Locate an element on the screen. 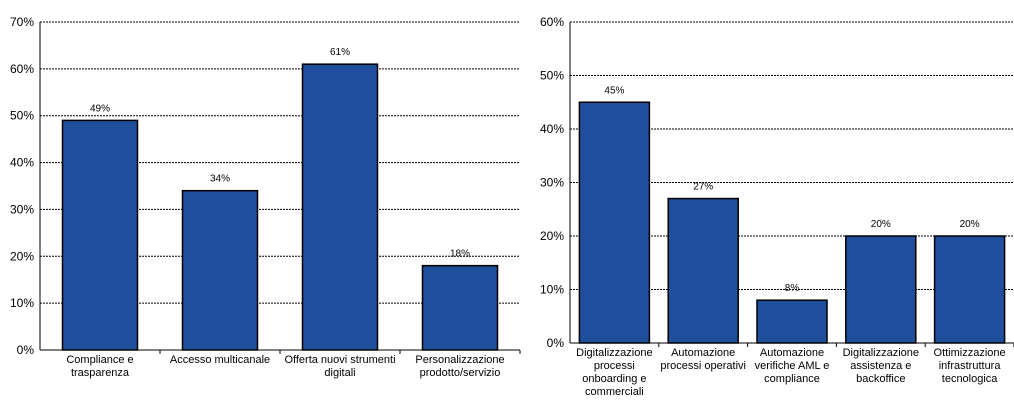 This screenshot has height=414, width=1014. data-label: 27% is located at coordinates (703, 187).